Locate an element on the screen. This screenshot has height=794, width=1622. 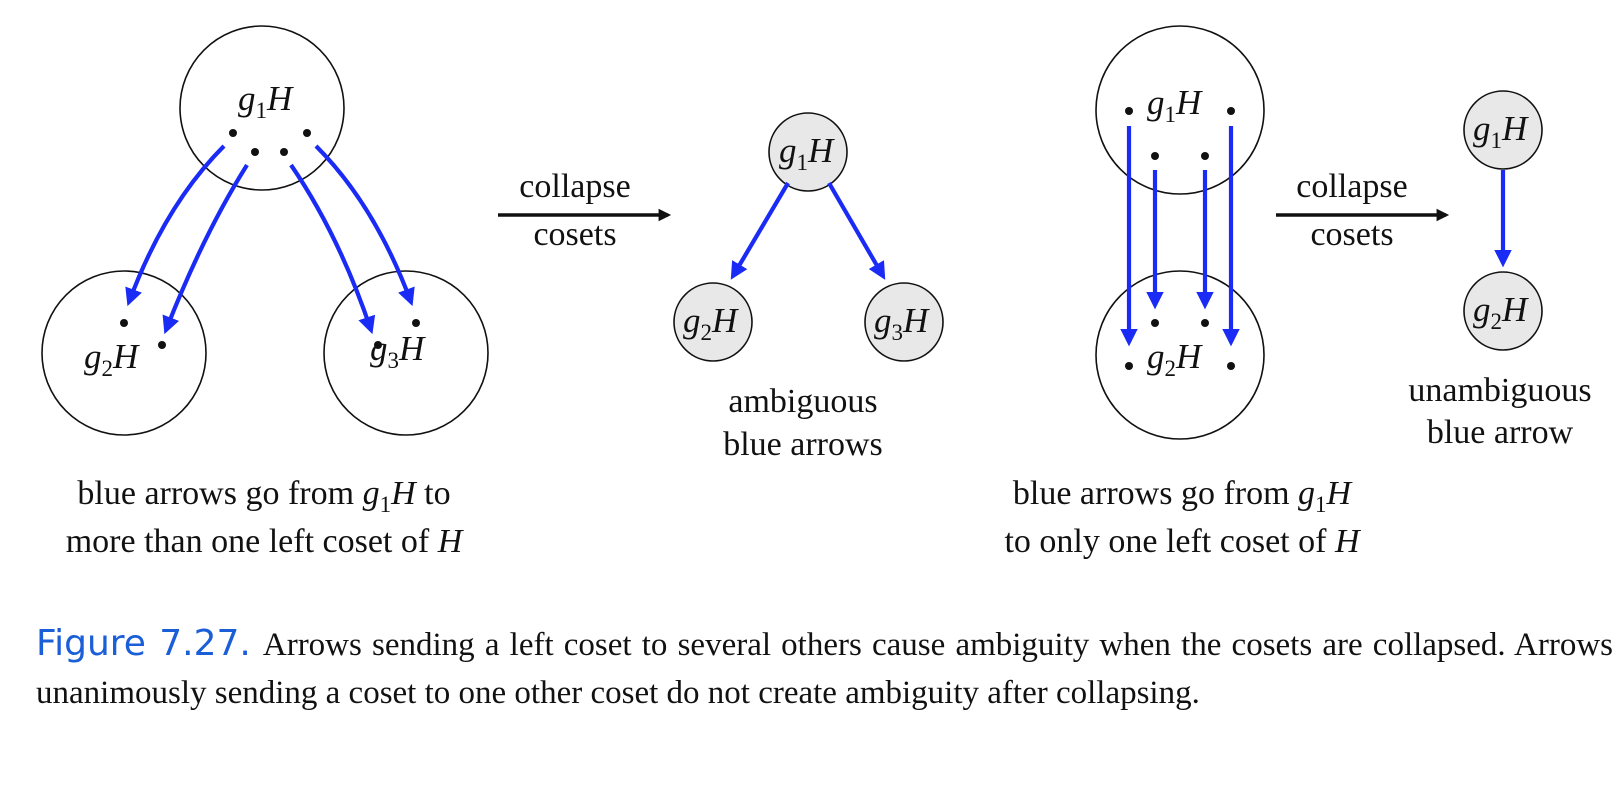
panel-multiple-cosets: g1H g2H g3H is located at coordinates (265, 230).